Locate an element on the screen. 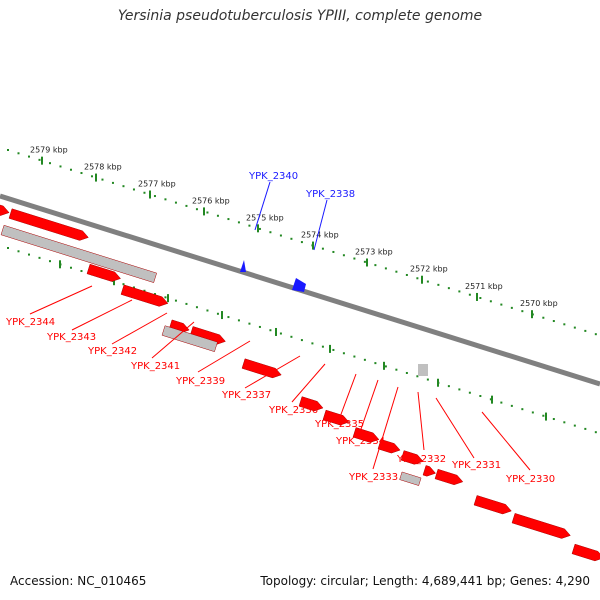 The width and height of the screenshot is (600, 600). tick-label: 2578 kbp is located at coordinates (103, 167).